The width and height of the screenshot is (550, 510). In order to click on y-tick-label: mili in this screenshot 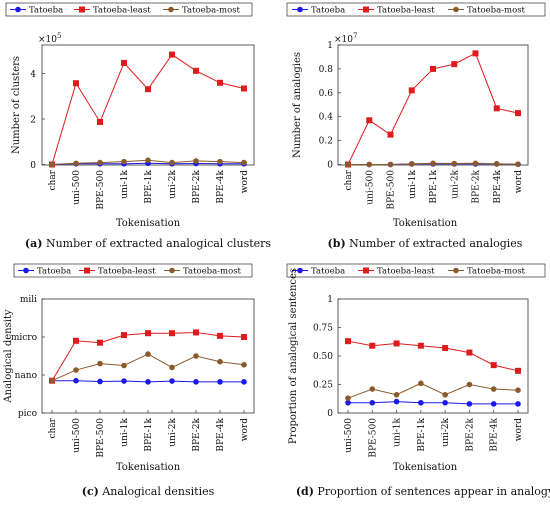, I will do `click(28, 300)`.